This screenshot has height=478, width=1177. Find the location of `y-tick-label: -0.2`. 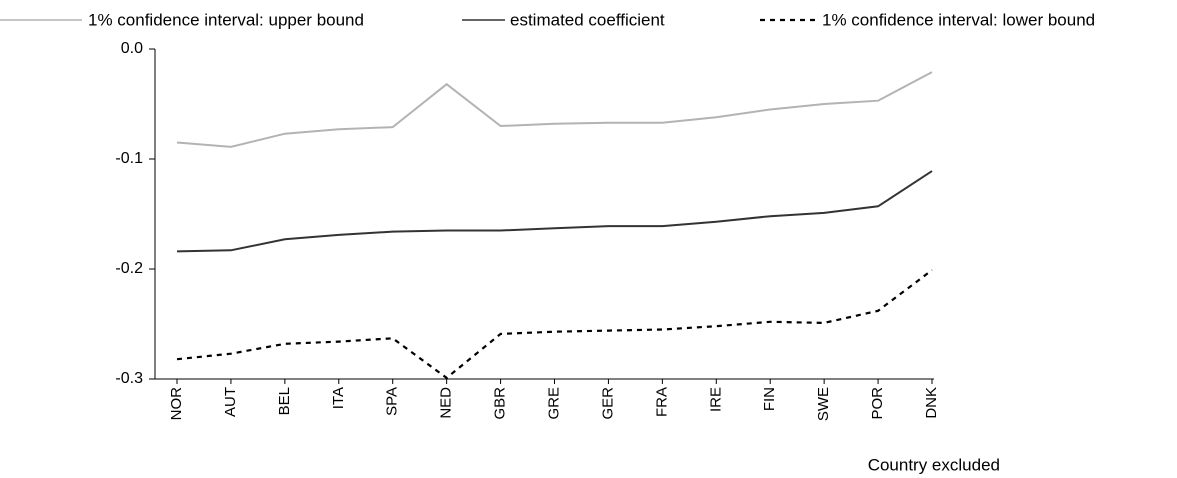

y-tick-label: -0.2 is located at coordinates (129, 268).